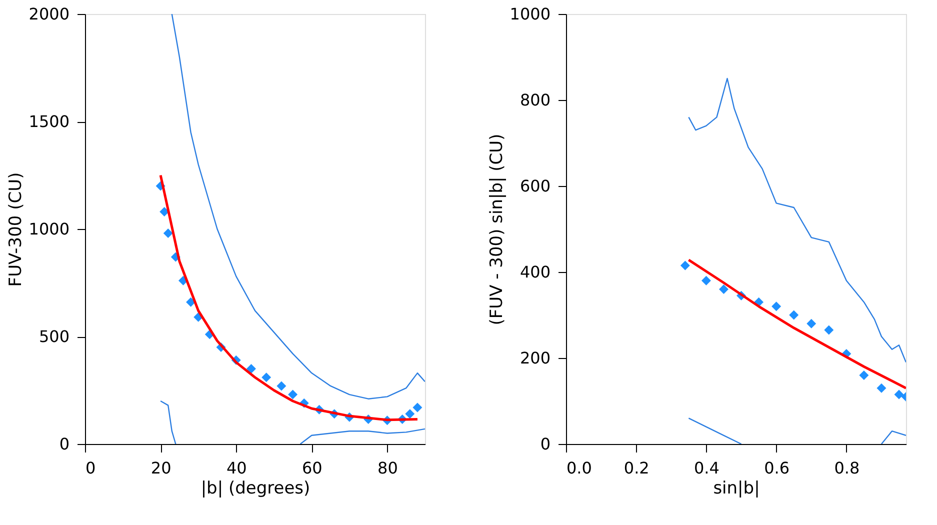 The width and height of the screenshot is (937, 525). Describe the element at coordinates (579, 468) in the screenshot. I see `x-tick-label: 0.0` at that location.